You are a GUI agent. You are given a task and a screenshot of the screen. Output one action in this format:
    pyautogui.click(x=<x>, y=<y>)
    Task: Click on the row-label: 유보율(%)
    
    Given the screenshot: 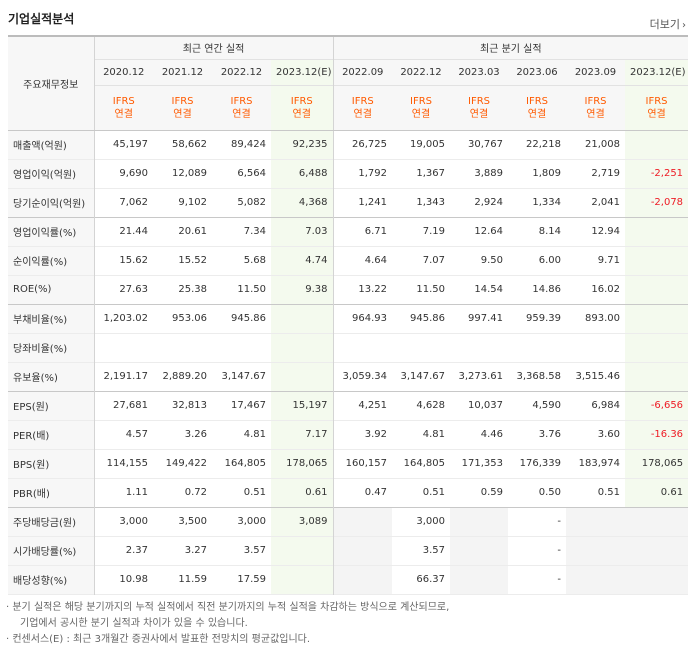 What is the action you would take?
    pyautogui.click(x=51, y=376)
    